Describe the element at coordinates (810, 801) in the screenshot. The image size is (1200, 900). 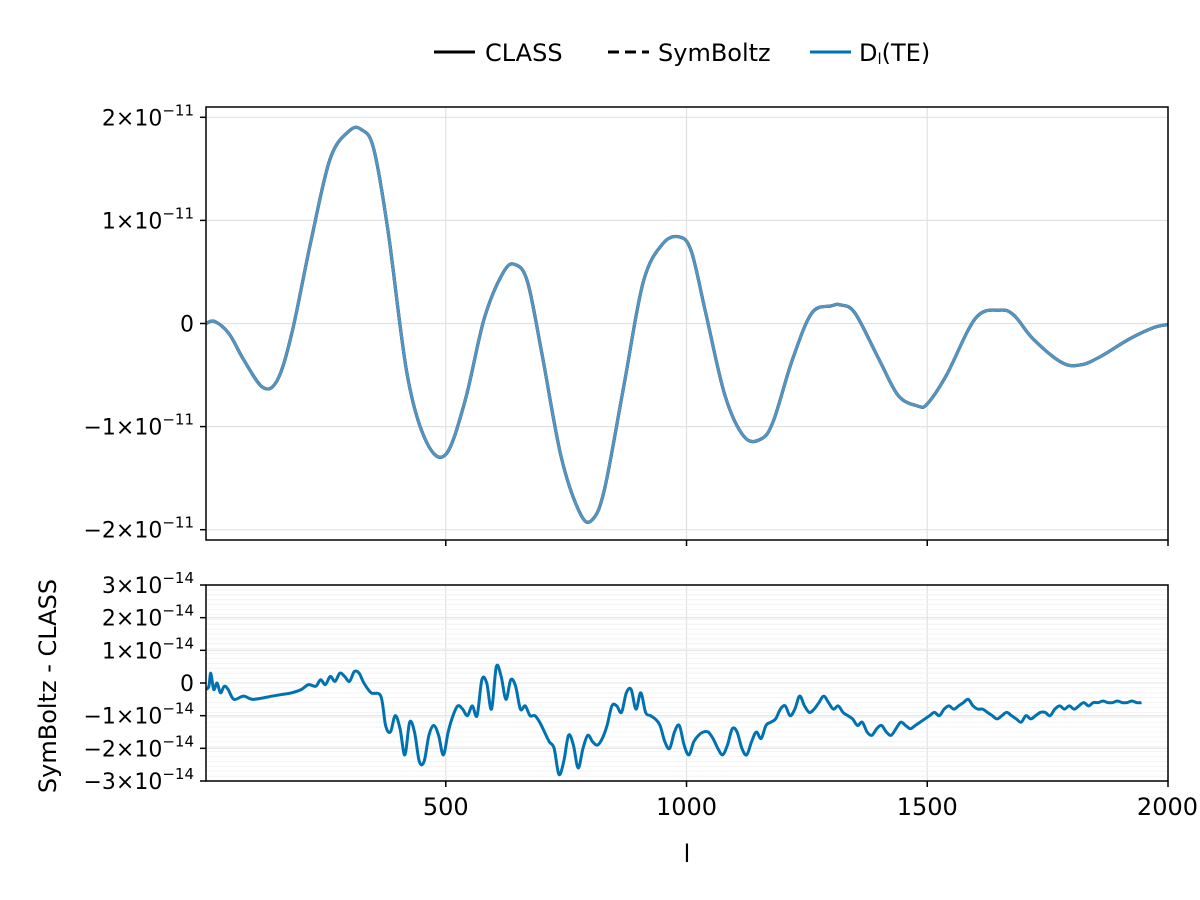
I see `bottom-xticks: 500 1000 1500 2000` at that location.